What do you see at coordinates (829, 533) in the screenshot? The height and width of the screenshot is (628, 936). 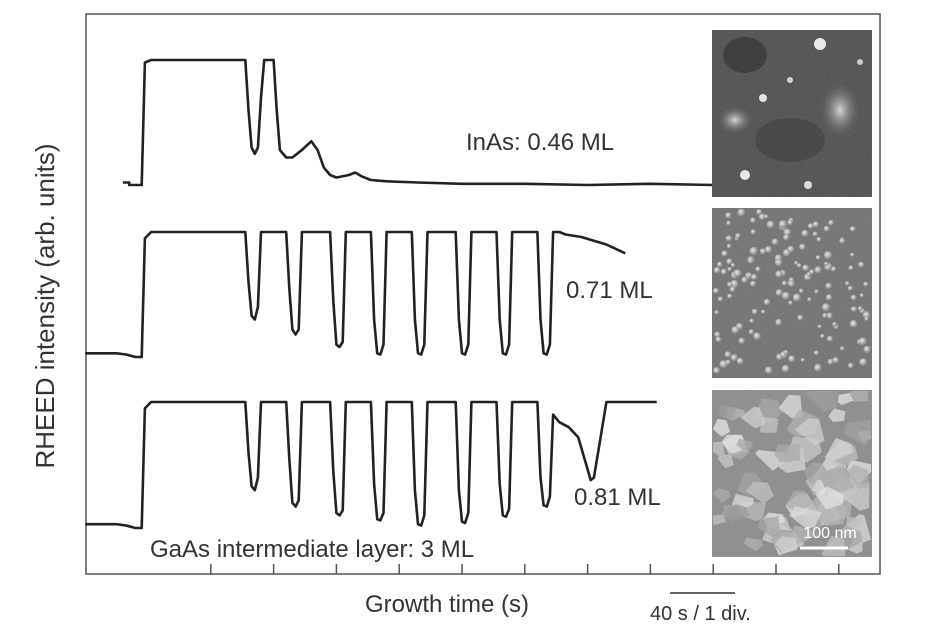 I see `afm-scale-label: 100 nm` at bounding box center [829, 533].